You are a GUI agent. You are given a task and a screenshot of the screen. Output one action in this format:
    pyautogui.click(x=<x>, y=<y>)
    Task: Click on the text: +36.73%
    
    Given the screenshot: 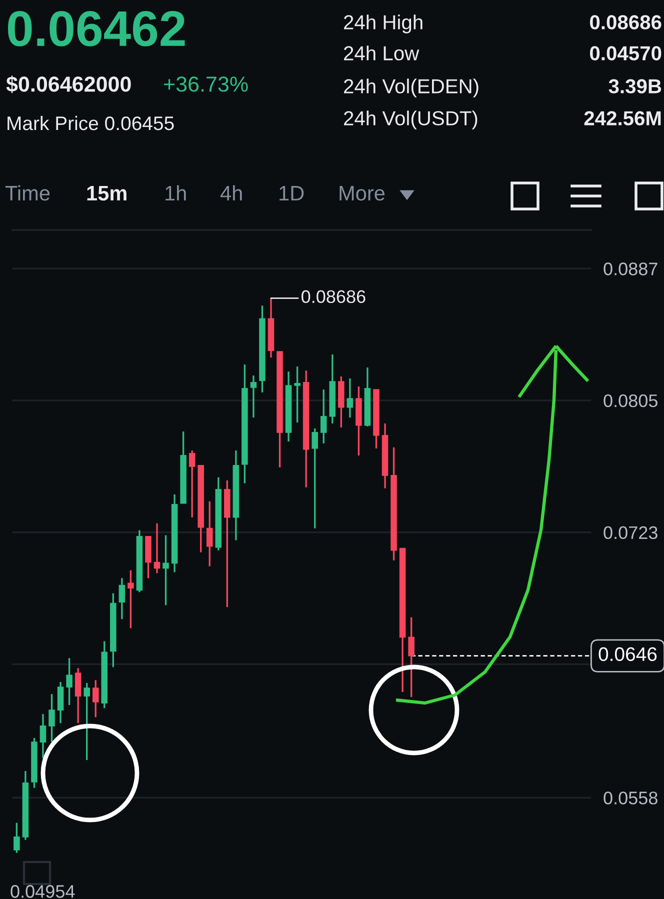 What is the action you would take?
    pyautogui.click(x=206, y=84)
    